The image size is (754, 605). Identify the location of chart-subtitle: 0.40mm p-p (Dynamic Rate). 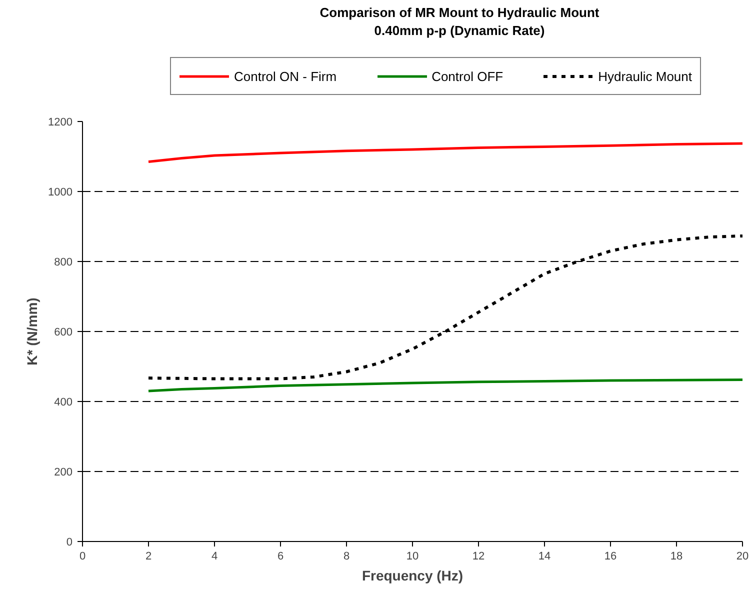
(459, 30).